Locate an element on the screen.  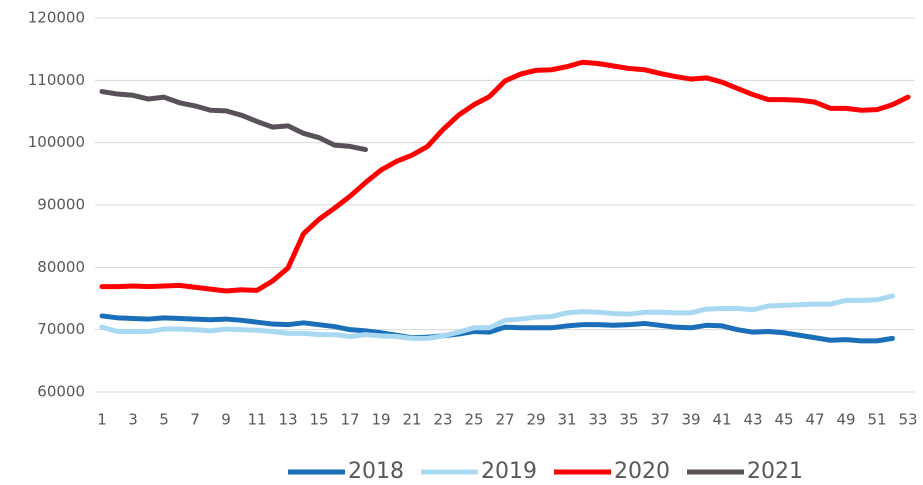
legend-label: 2018 is located at coordinates (376, 471).